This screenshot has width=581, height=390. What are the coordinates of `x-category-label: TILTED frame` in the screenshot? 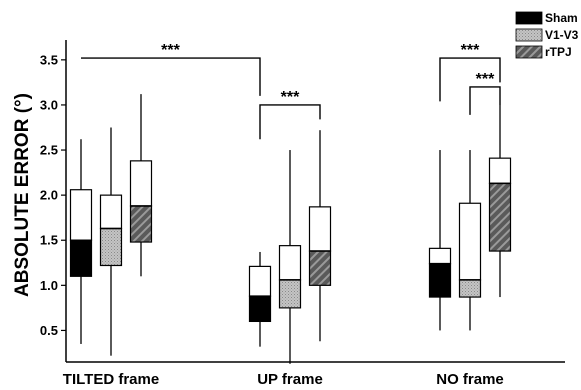 It's located at (111, 379).